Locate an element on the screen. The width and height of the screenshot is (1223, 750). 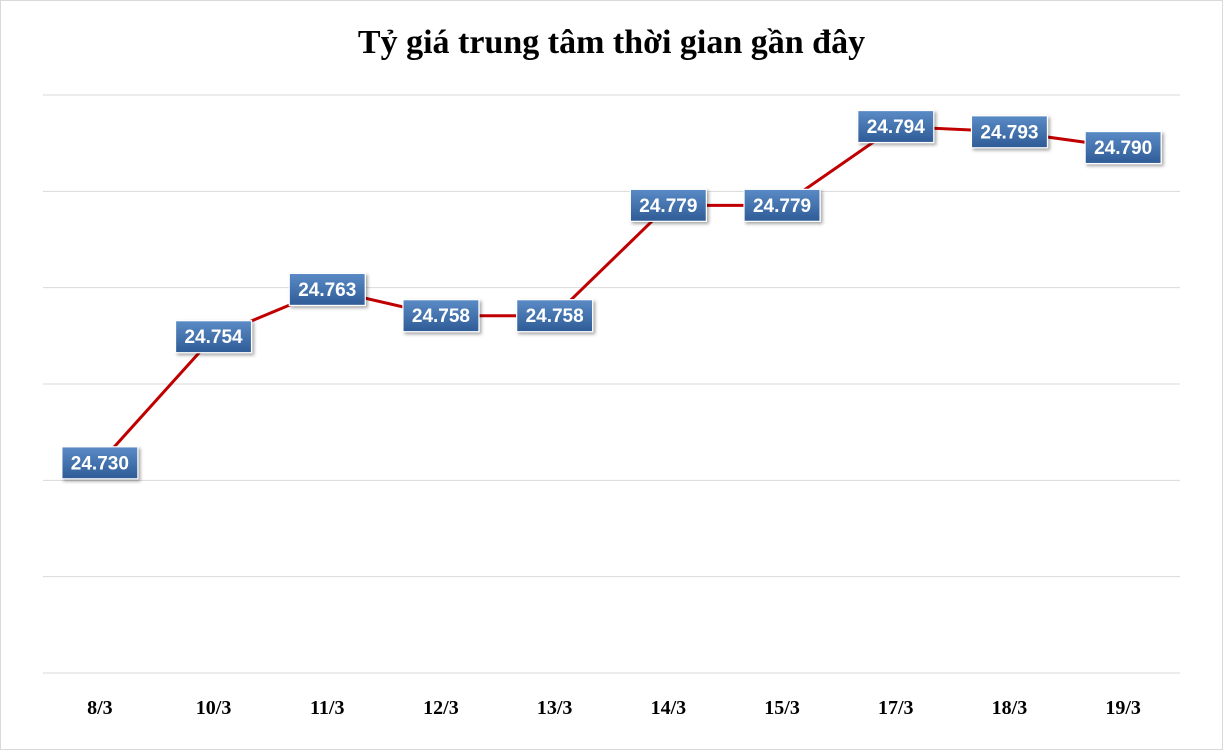
data-label-text: 24.794 is located at coordinates (896, 127).